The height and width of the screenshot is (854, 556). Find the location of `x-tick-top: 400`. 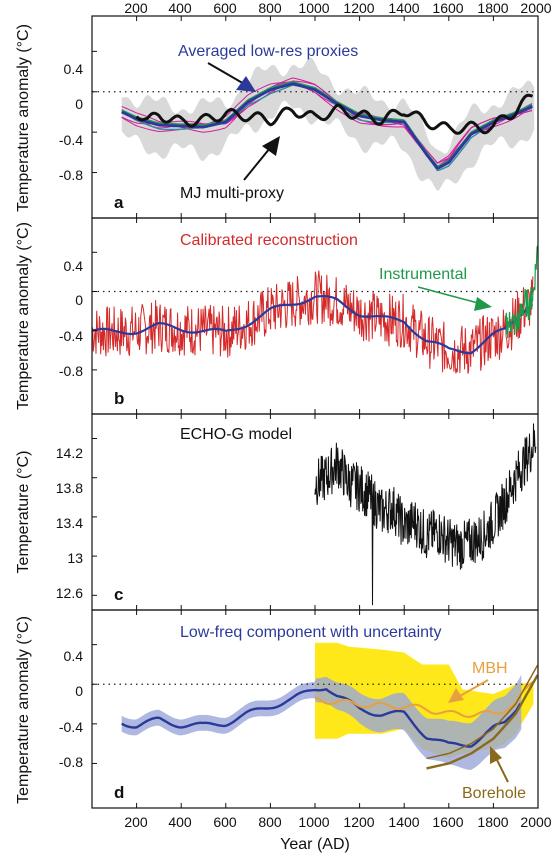

x-tick-top: 400 is located at coordinates (180, 8).